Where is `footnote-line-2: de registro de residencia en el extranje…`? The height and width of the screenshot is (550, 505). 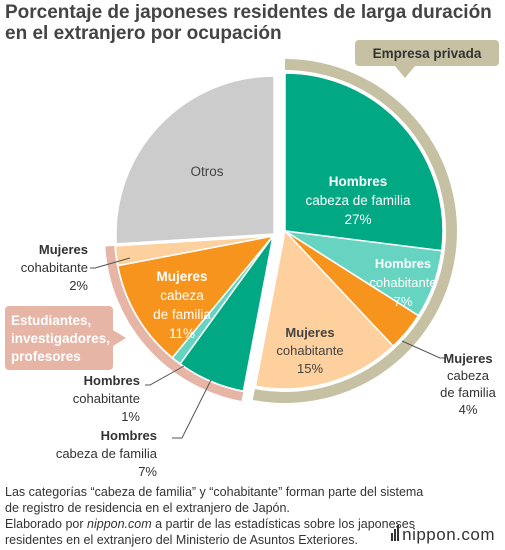 footnote-line-2: de registro de residencia en el extranje… is located at coordinates (147, 508).